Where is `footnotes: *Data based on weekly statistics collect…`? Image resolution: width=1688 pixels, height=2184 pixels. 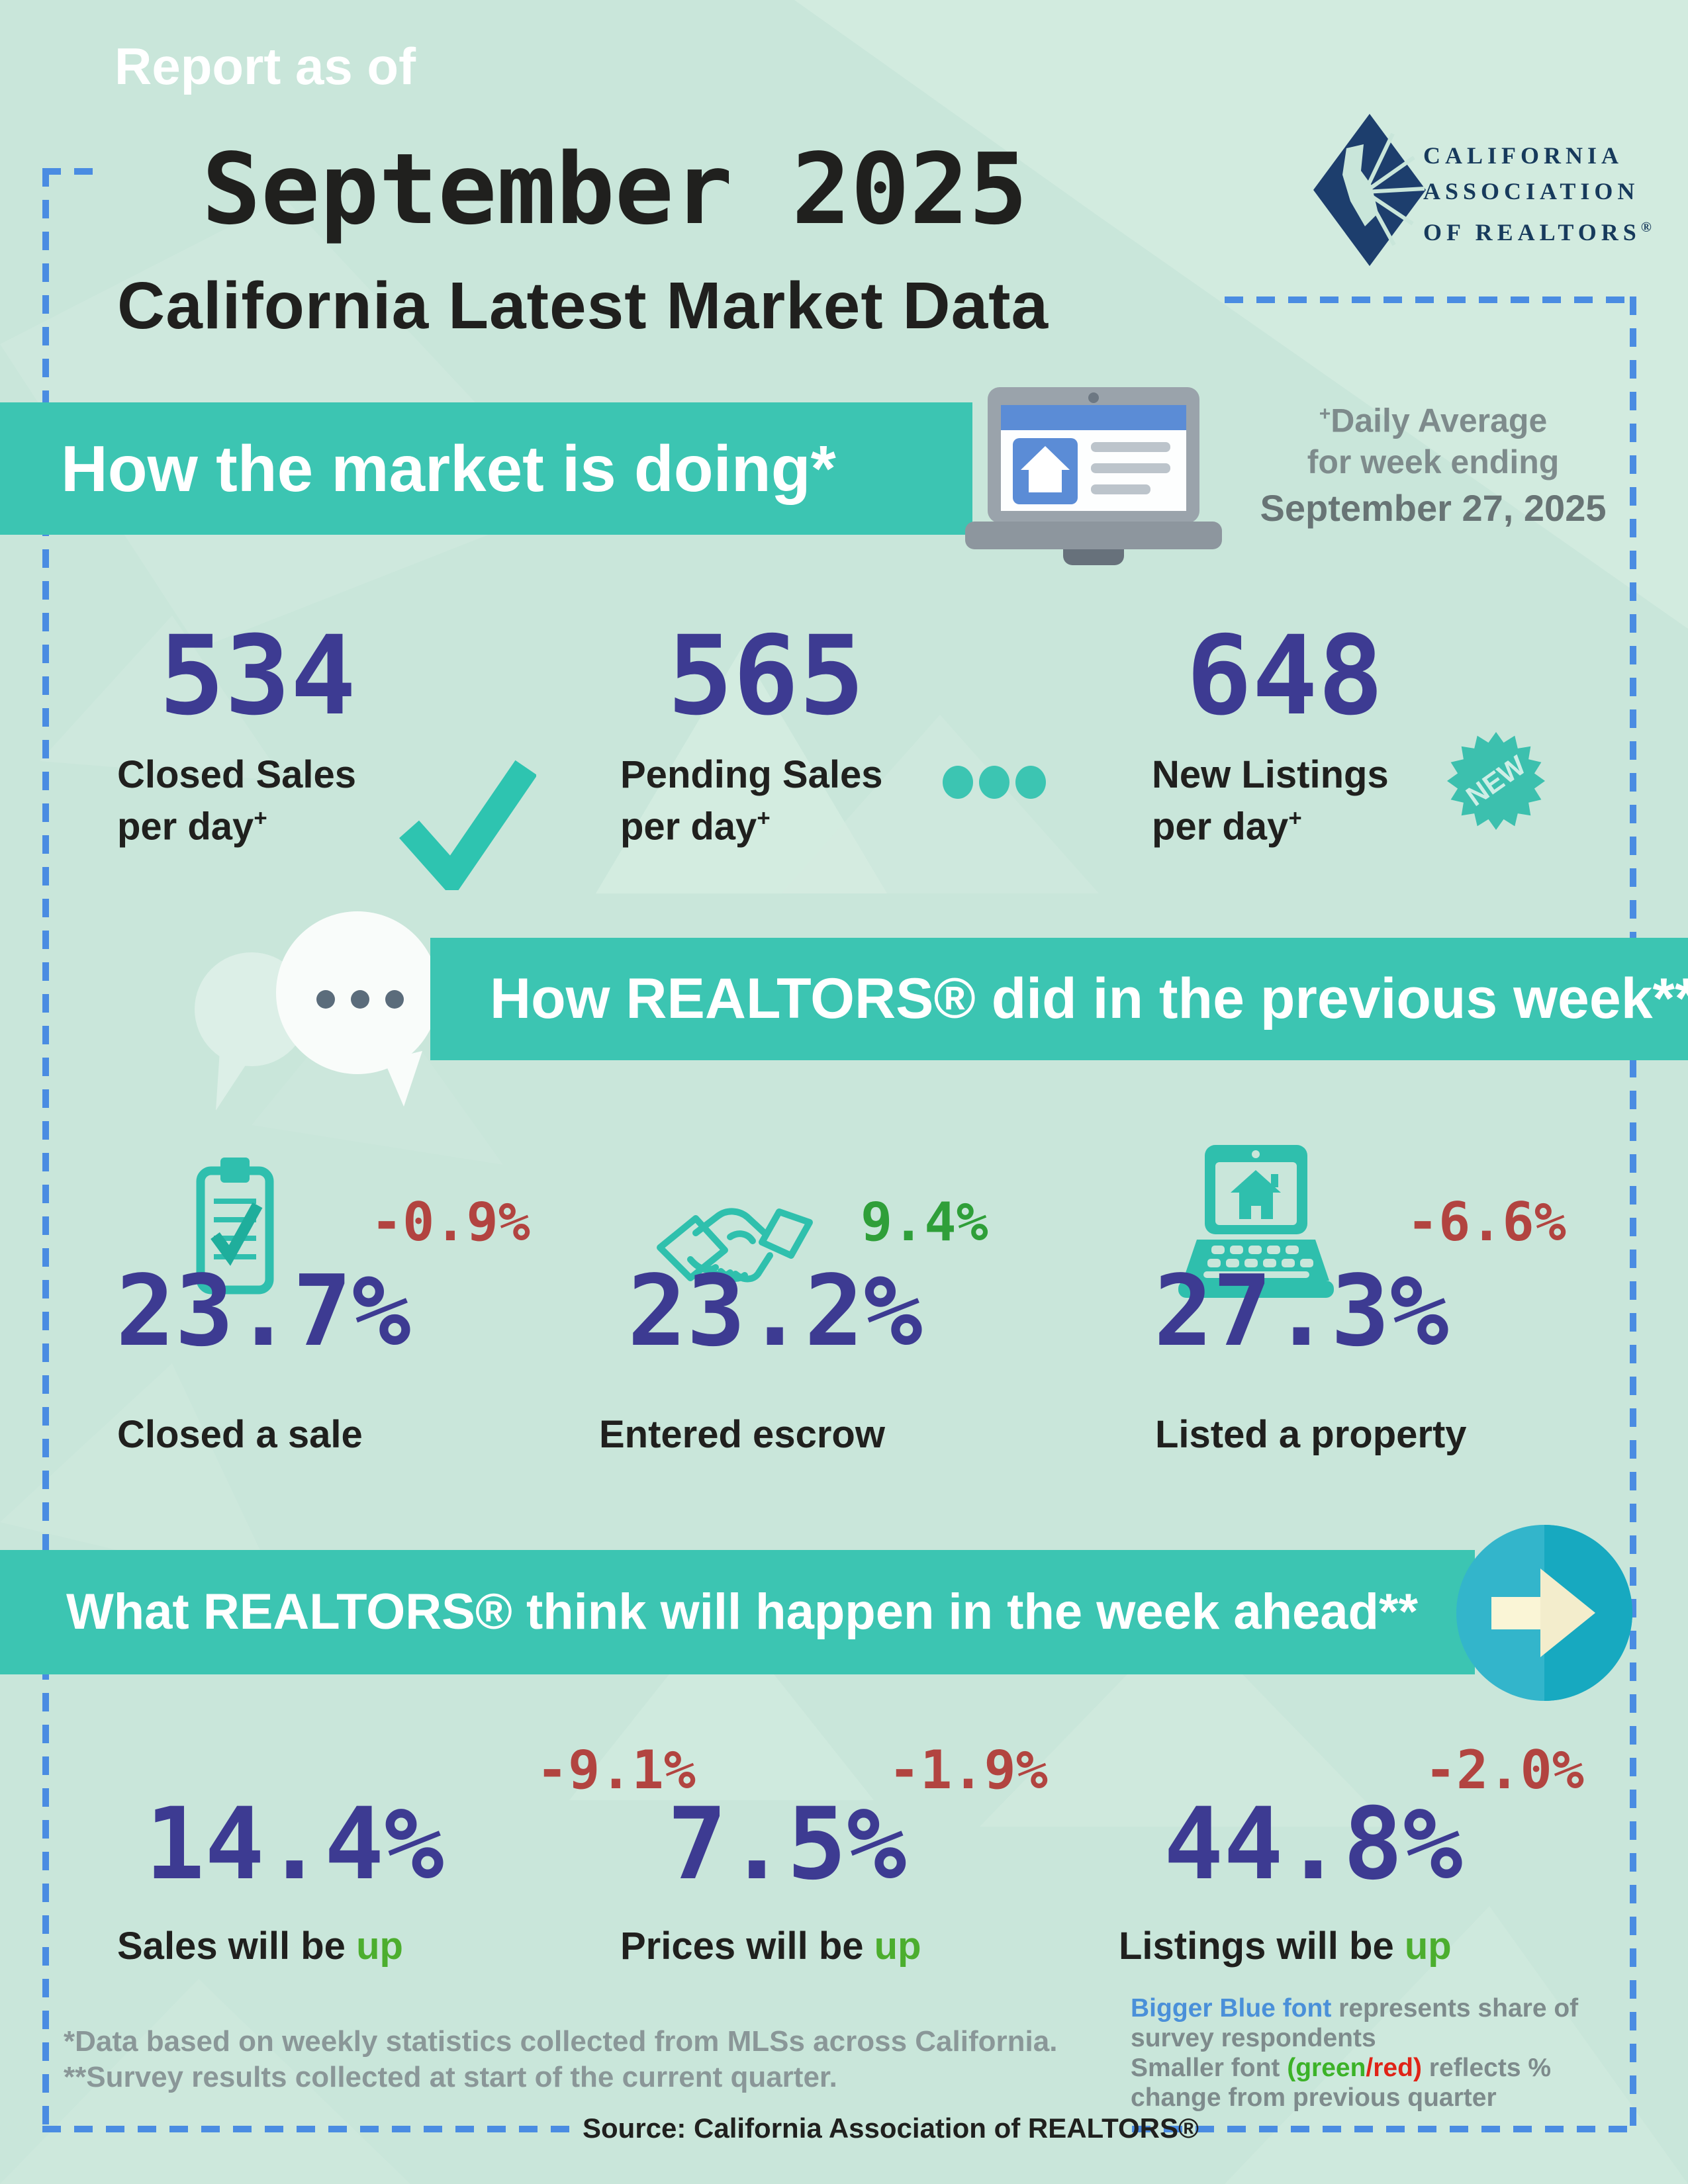 footnotes: *Data based on weekly statistics collect… is located at coordinates (560, 2059).